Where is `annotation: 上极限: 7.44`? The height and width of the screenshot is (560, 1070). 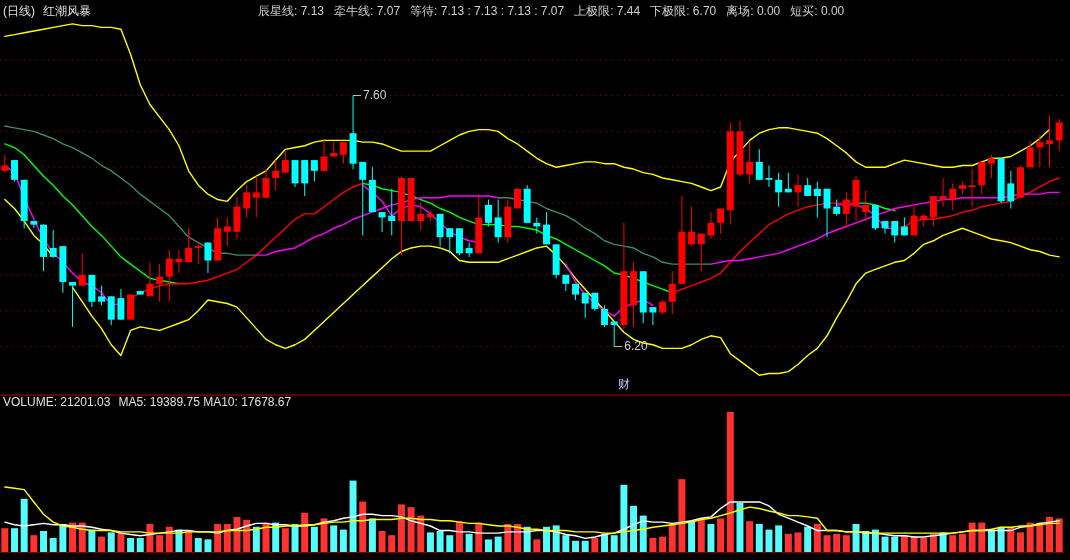 annotation: 上极限: 7.44 is located at coordinates (607, 11).